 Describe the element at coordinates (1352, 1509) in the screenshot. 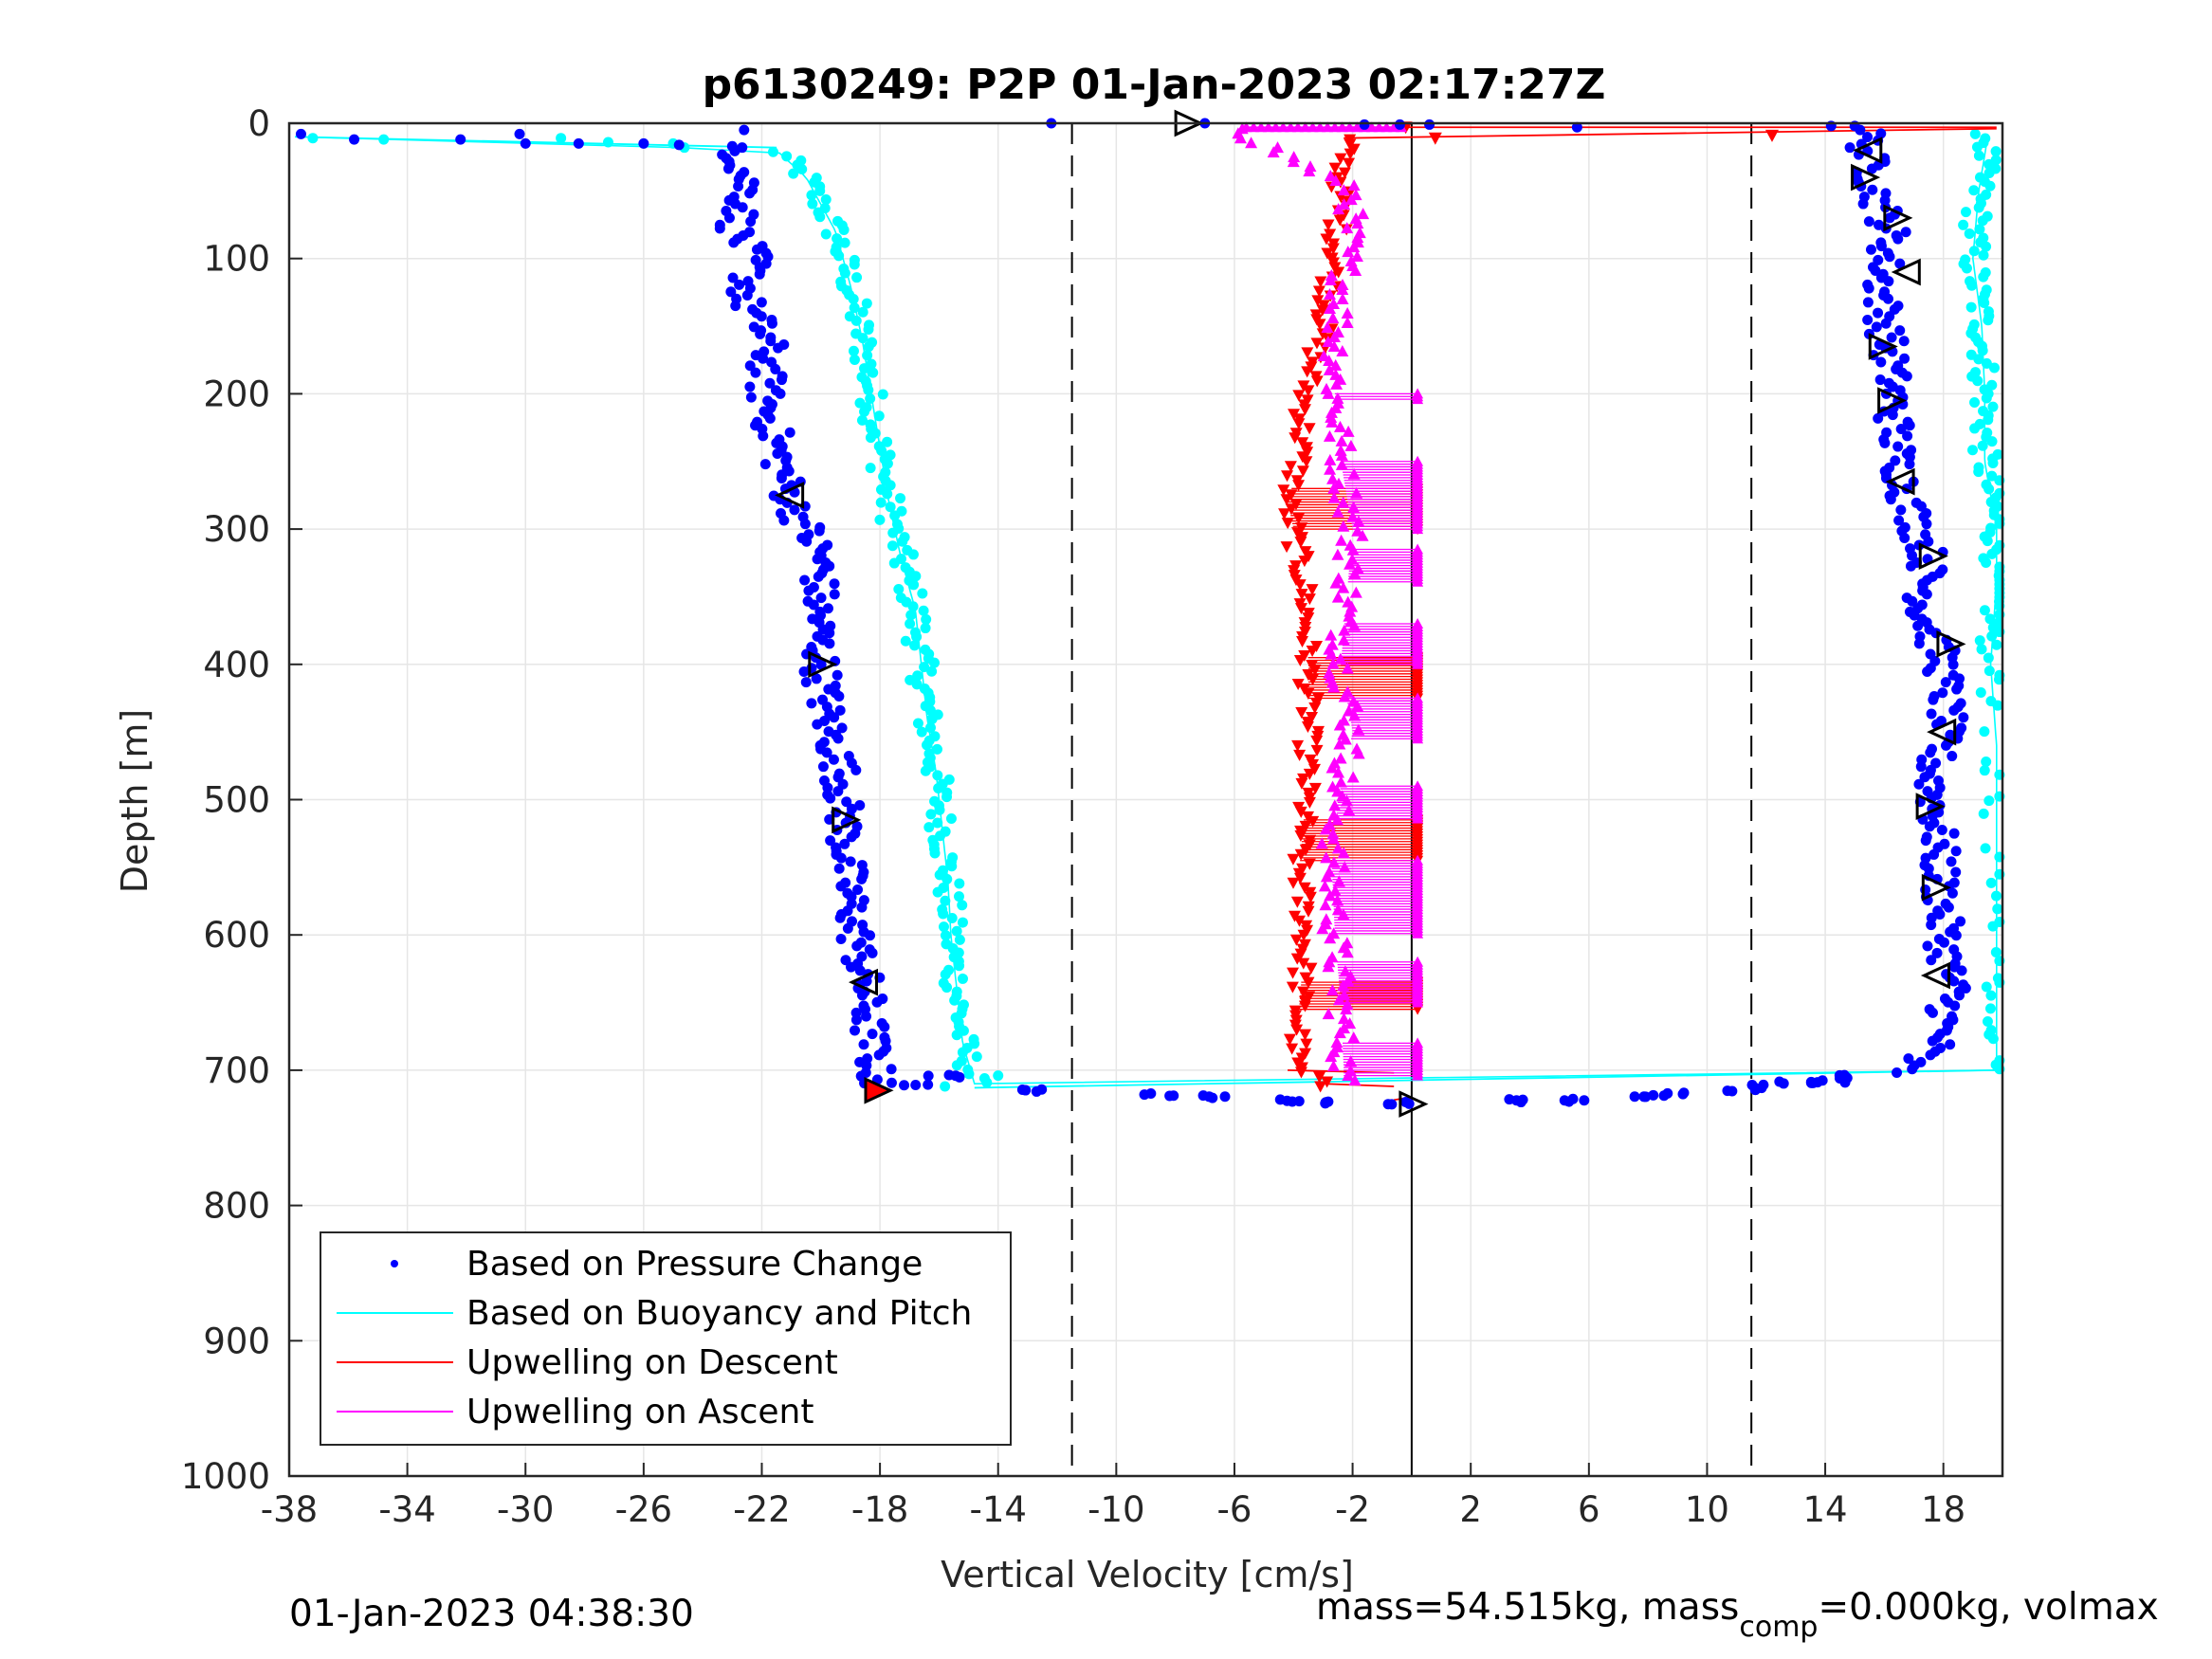

I see `x-tick-label: -2` at that location.